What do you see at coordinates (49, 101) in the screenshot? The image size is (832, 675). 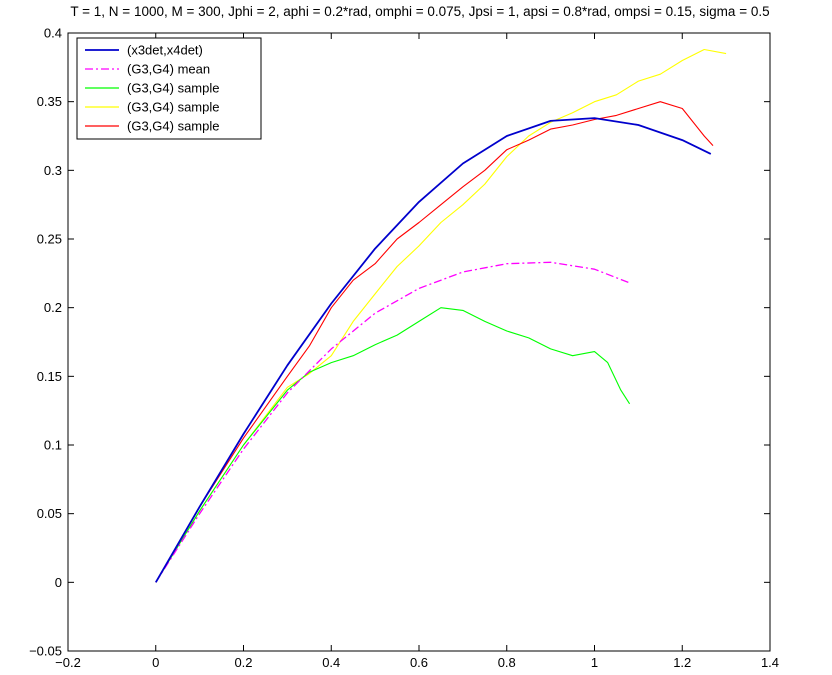 I see `y-tick-label: 0.35` at bounding box center [49, 101].